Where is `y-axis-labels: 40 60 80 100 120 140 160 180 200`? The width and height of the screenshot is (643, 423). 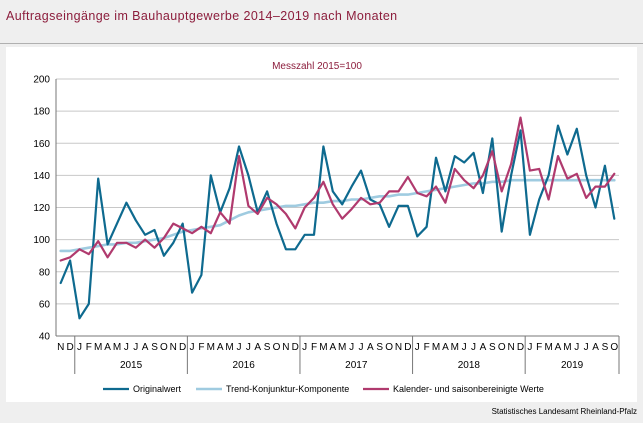
y-axis-labels: 40 60 80 100 120 140 160 180 200 is located at coordinates (41, 209).